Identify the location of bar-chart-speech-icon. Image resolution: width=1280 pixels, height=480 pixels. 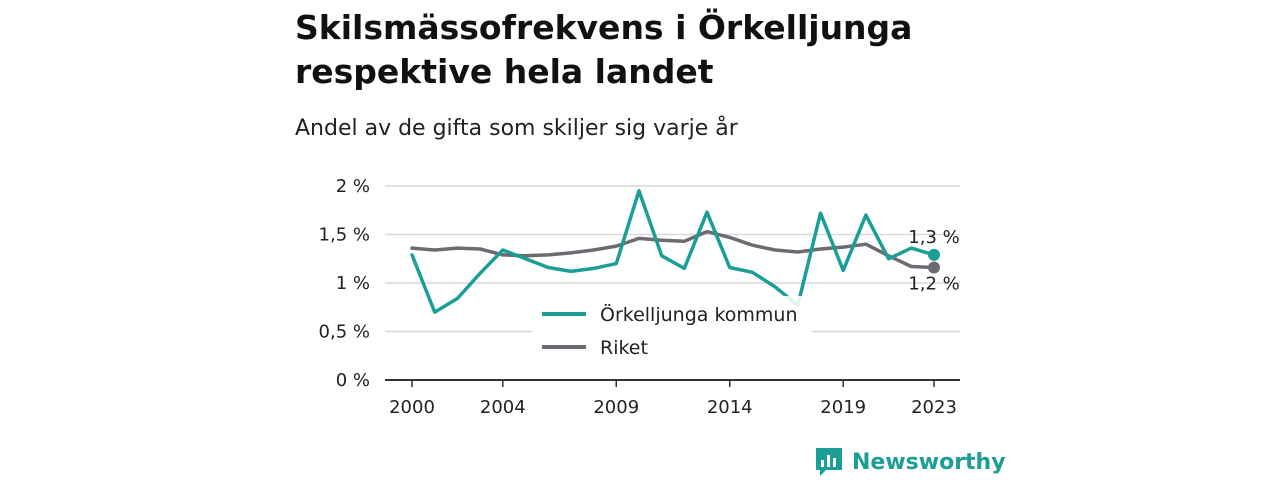
(829, 462).